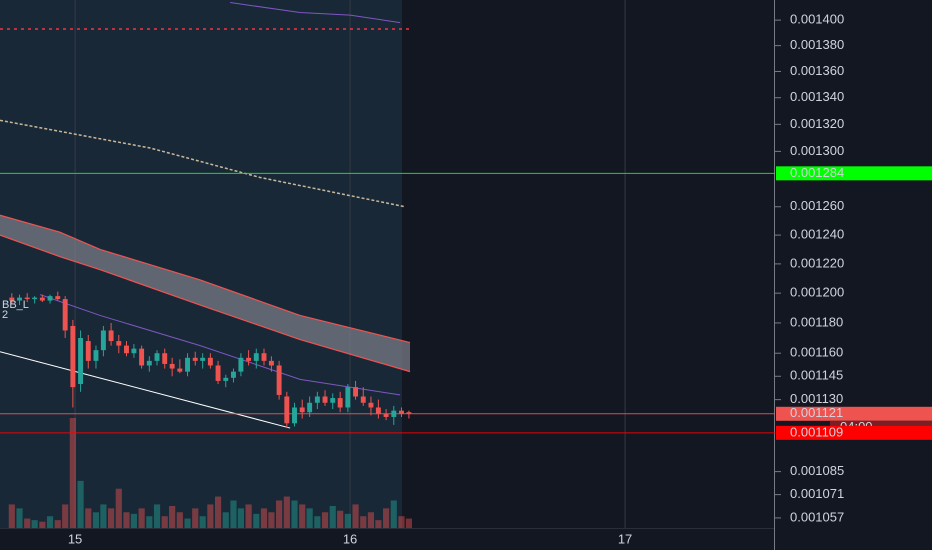  What do you see at coordinates (817, 493) in the screenshot?
I see `y-tick-label: 0.001071` at bounding box center [817, 493].